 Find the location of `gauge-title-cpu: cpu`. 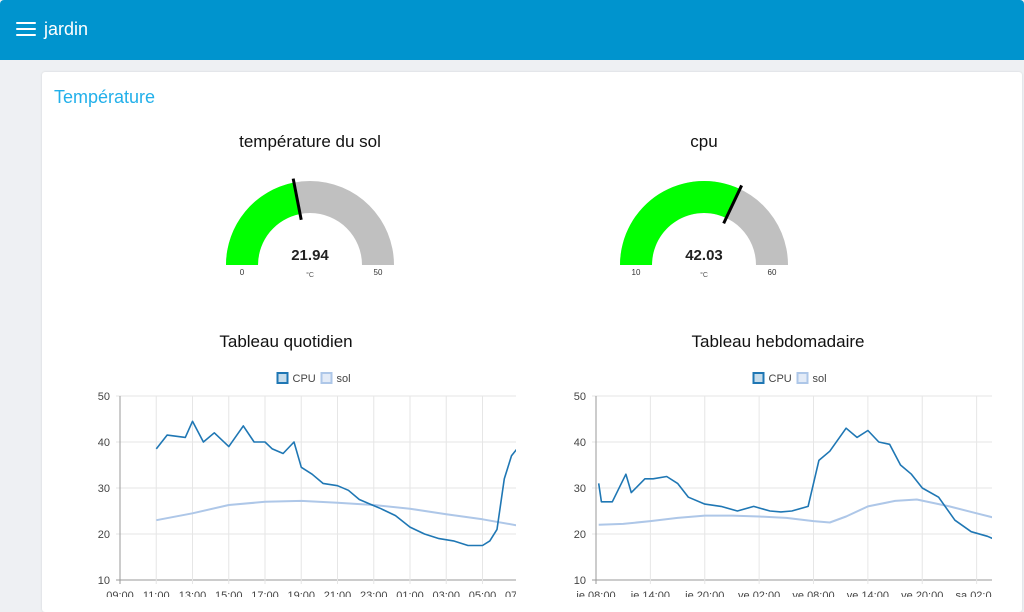

gauge-title-cpu: cpu is located at coordinates (704, 141).